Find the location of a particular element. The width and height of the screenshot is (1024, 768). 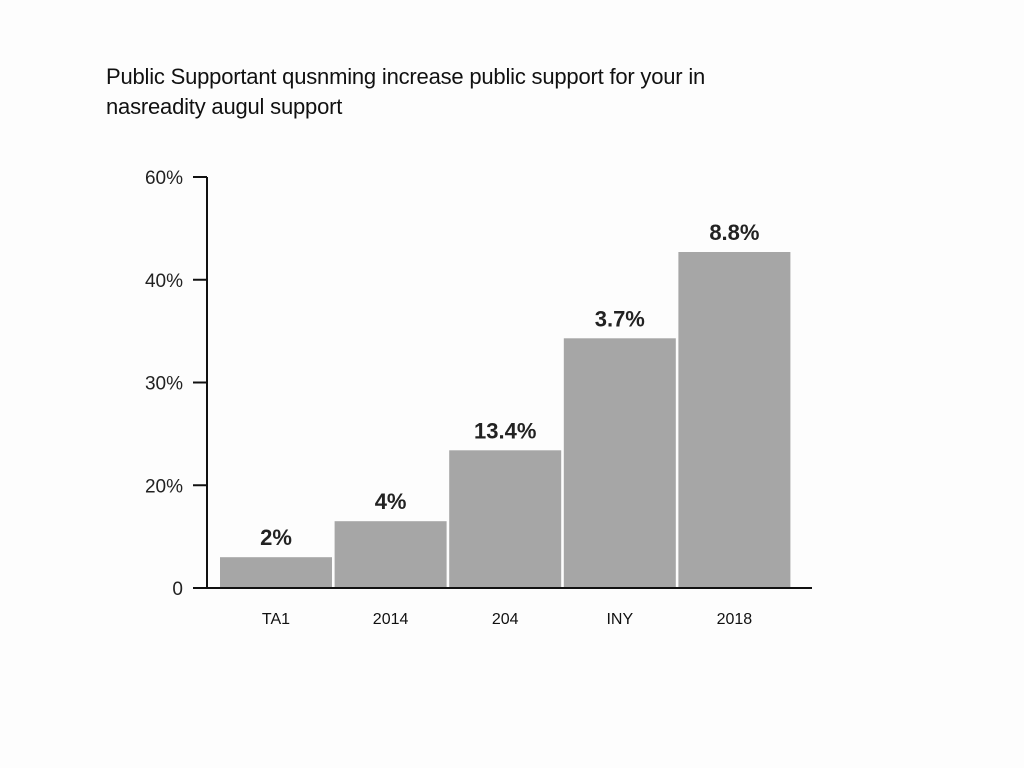

bar-value-label-3: 13.4% is located at coordinates (505, 430).